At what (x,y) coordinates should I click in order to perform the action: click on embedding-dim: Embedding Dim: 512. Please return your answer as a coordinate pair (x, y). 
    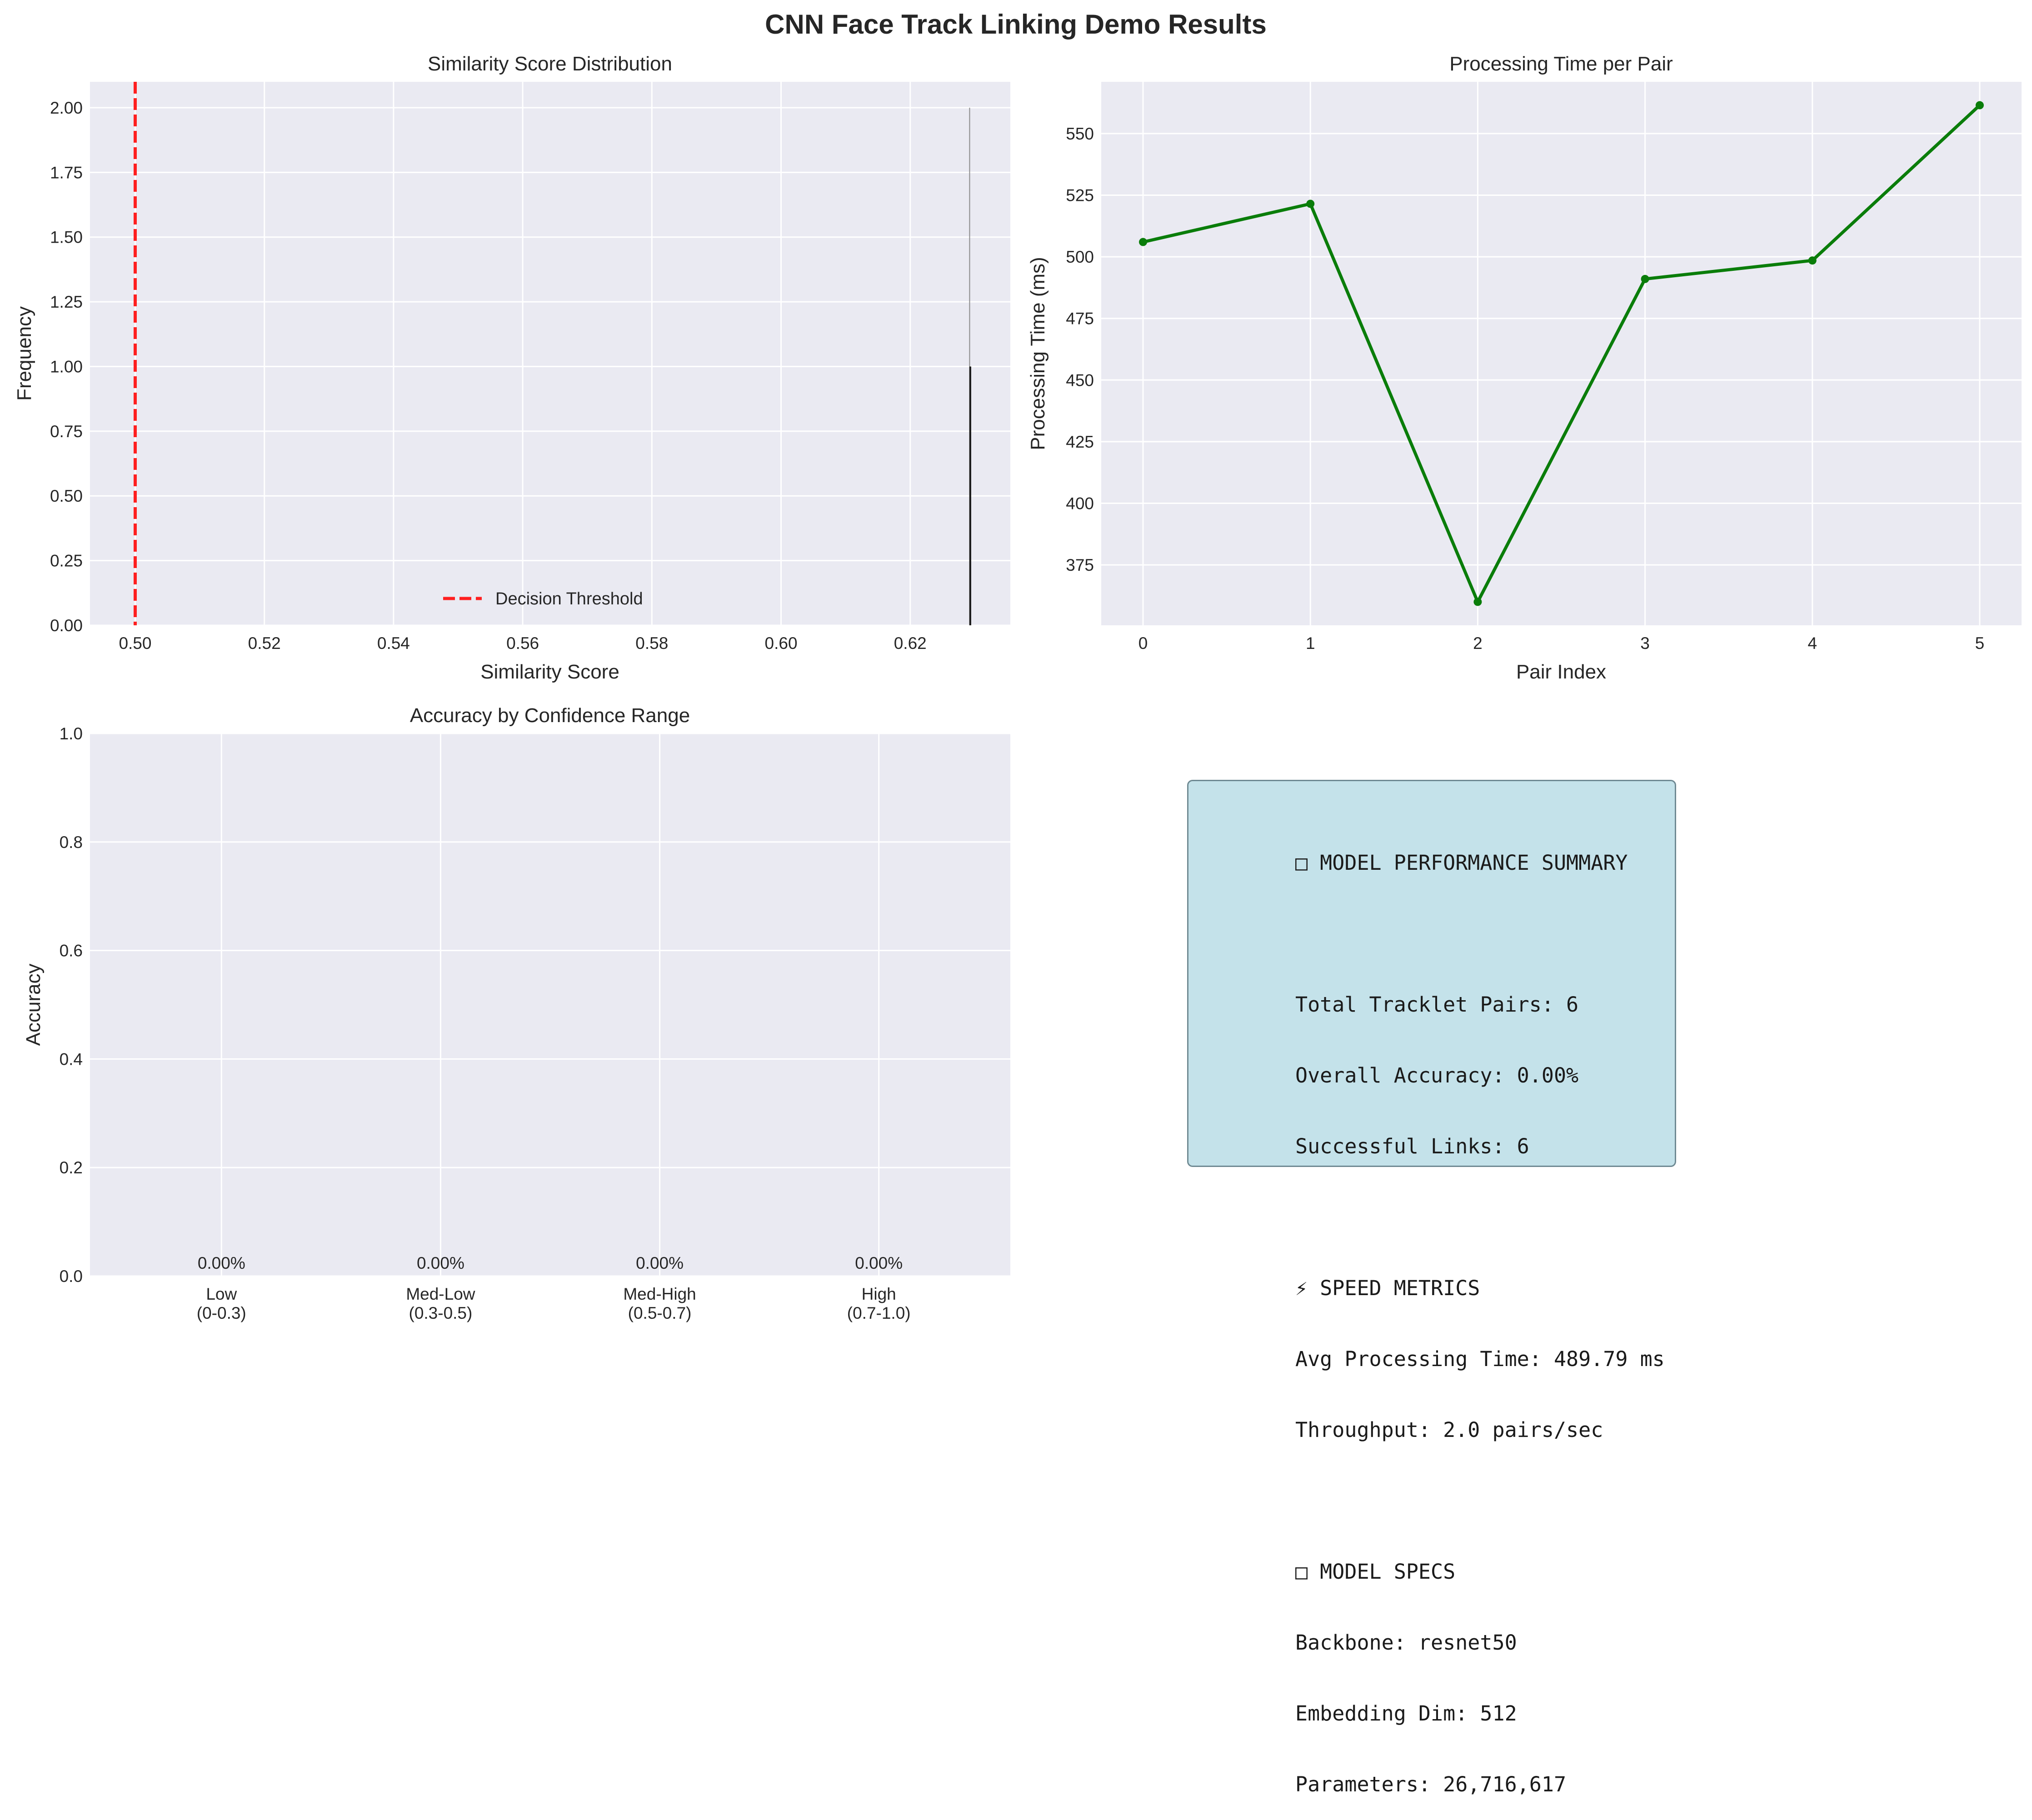
    Looking at the image, I should click on (1406, 1713).